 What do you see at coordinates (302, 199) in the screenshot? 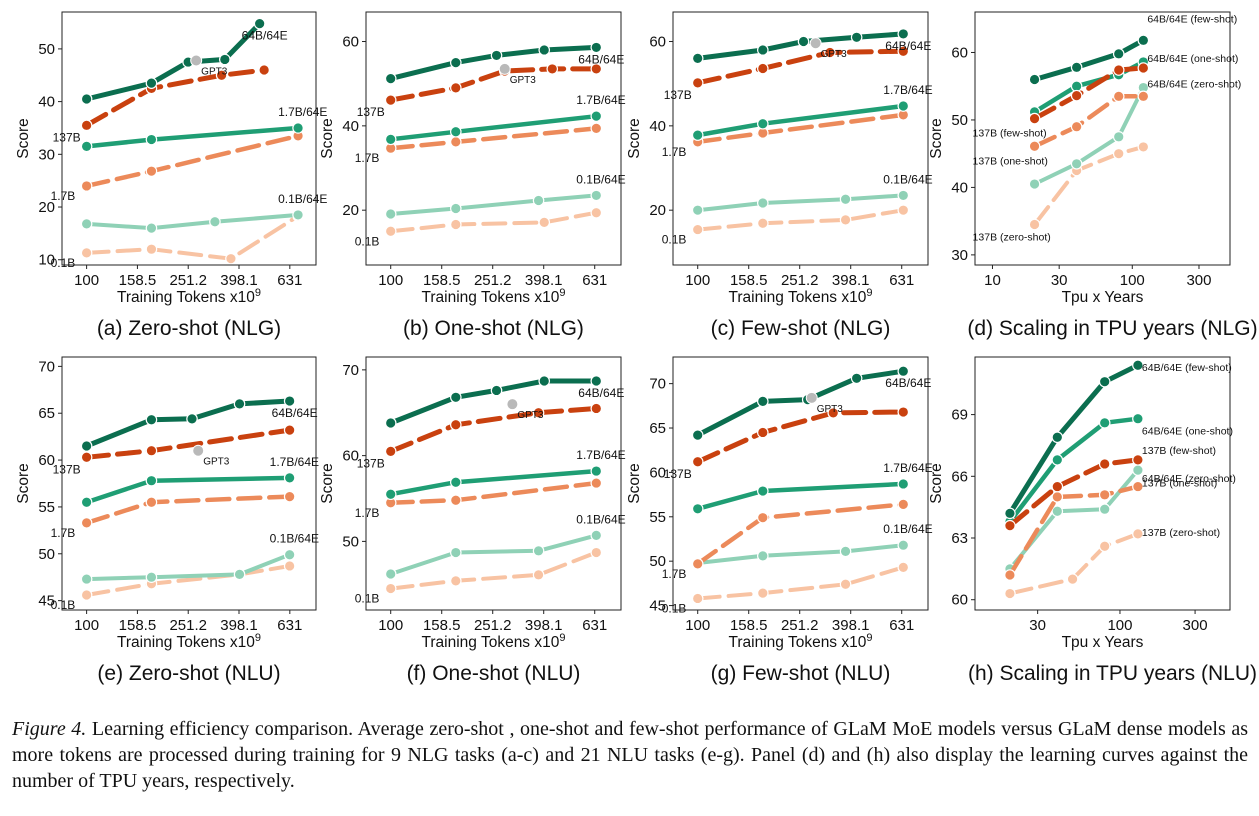
I see `series-label: 0.1B/64E` at bounding box center [302, 199].